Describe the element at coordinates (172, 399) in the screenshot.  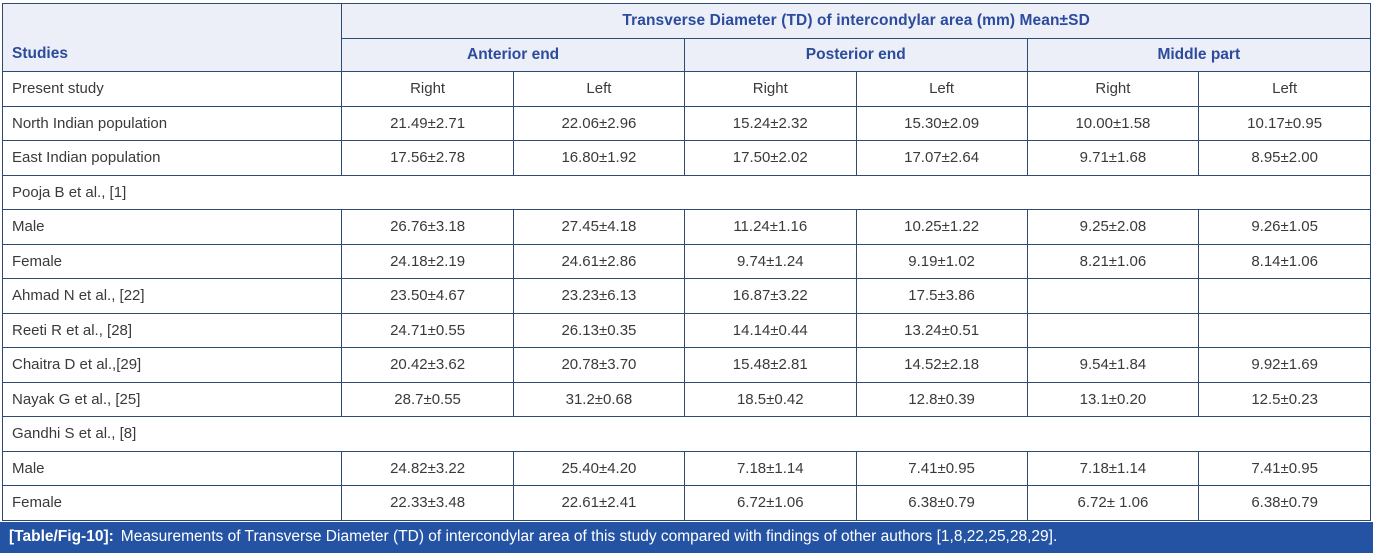
I see `row-label: Nayak G et al., [25]` at that location.